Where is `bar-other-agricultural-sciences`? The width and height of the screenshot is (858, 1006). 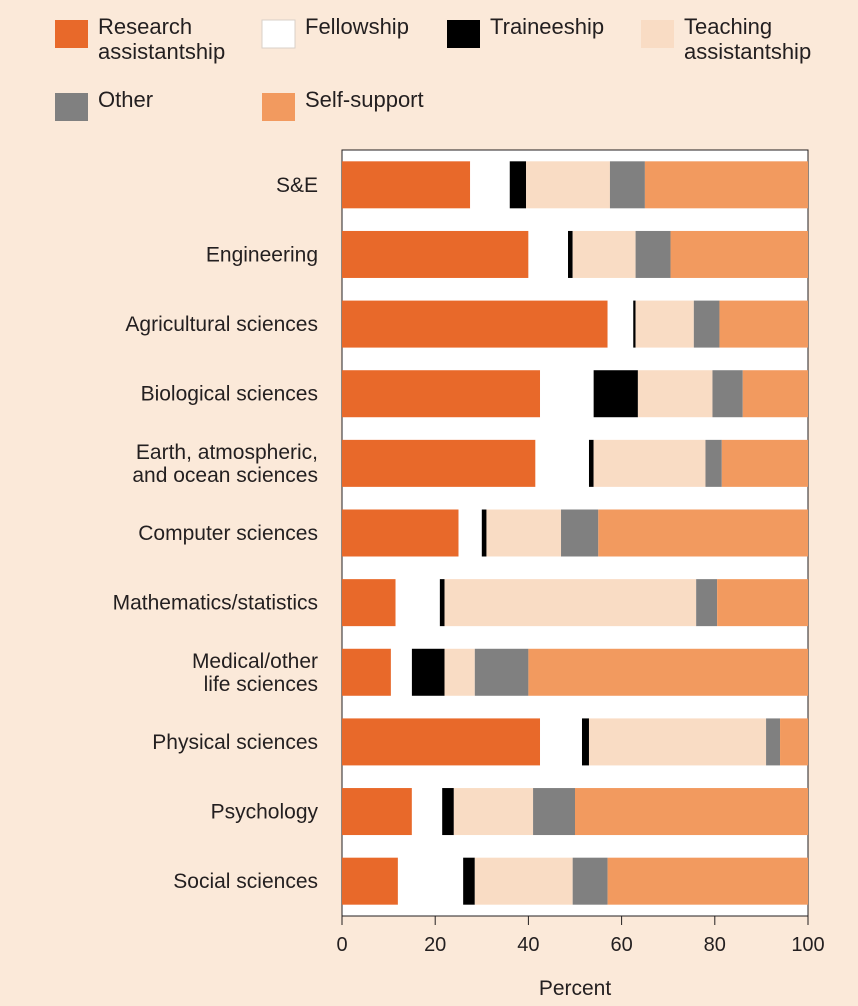
bar-other-agricultural-sciences is located at coordinates (706, 324).